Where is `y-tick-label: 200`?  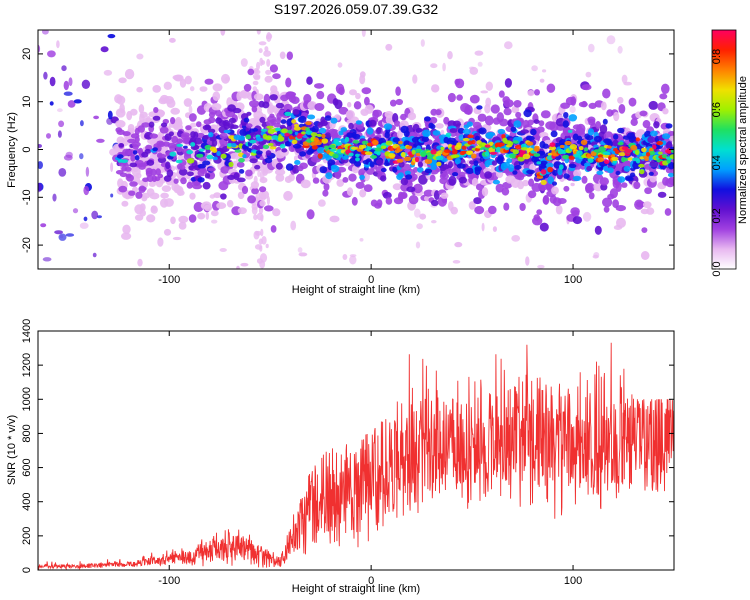
y-tick-label: 200 is located at coordinates (27, 536).